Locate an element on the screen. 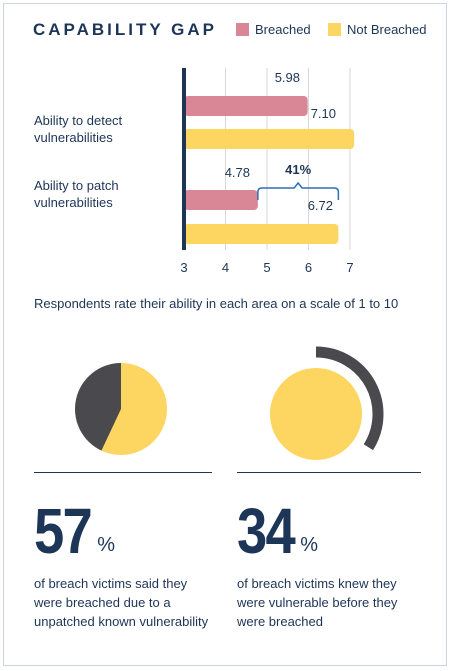  x-tick-label: 4 is located at coordinates (225, 267).